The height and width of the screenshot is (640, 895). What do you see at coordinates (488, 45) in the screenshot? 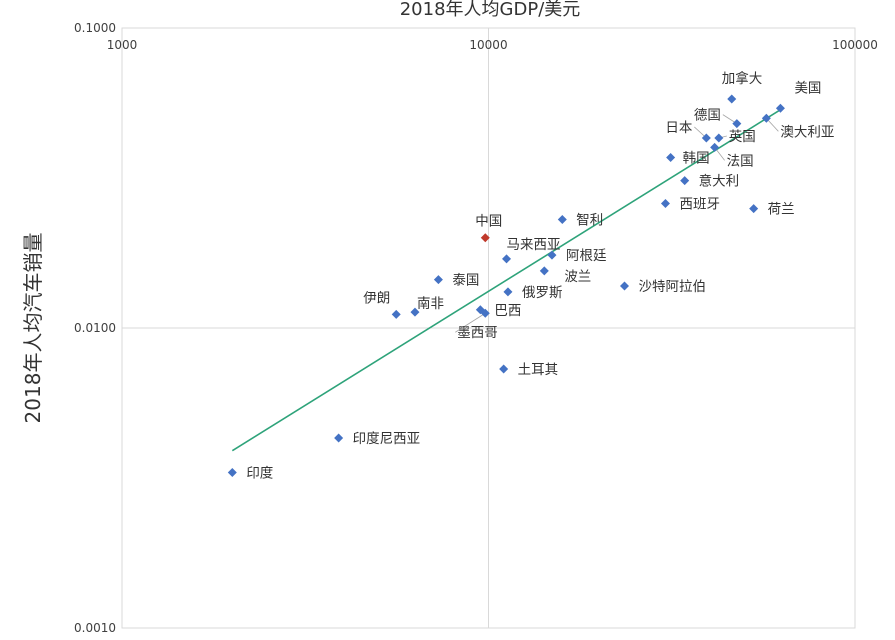
I see `x-tick-label: 10000` at bounding box center [488, 45].